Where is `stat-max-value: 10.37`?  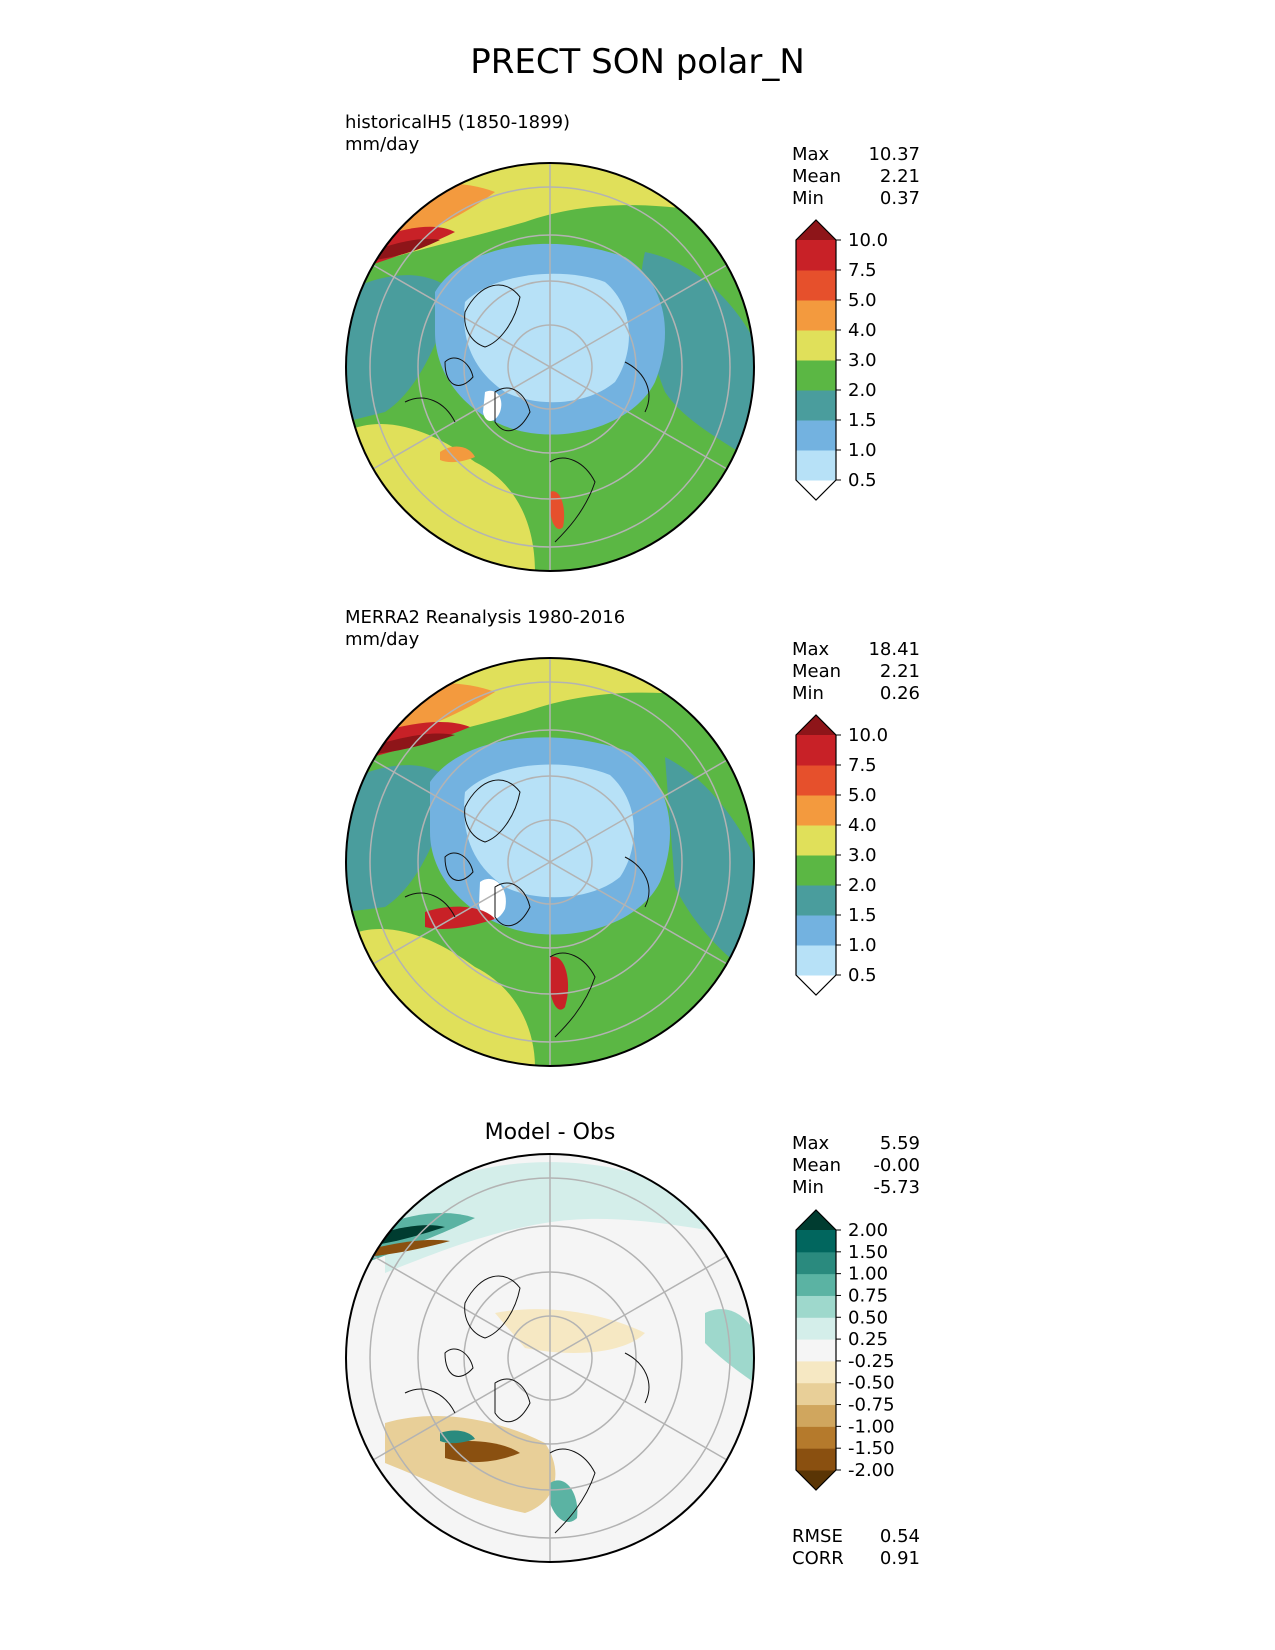
stat-max-value: 10.37 is located at coordinates (894, 154).